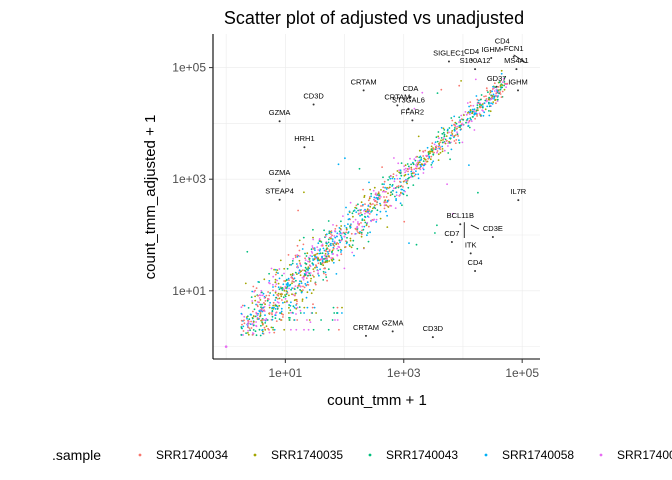 The height and width of the screenshot is (480, 672). I want to click on legend-key, so click(140, 455).